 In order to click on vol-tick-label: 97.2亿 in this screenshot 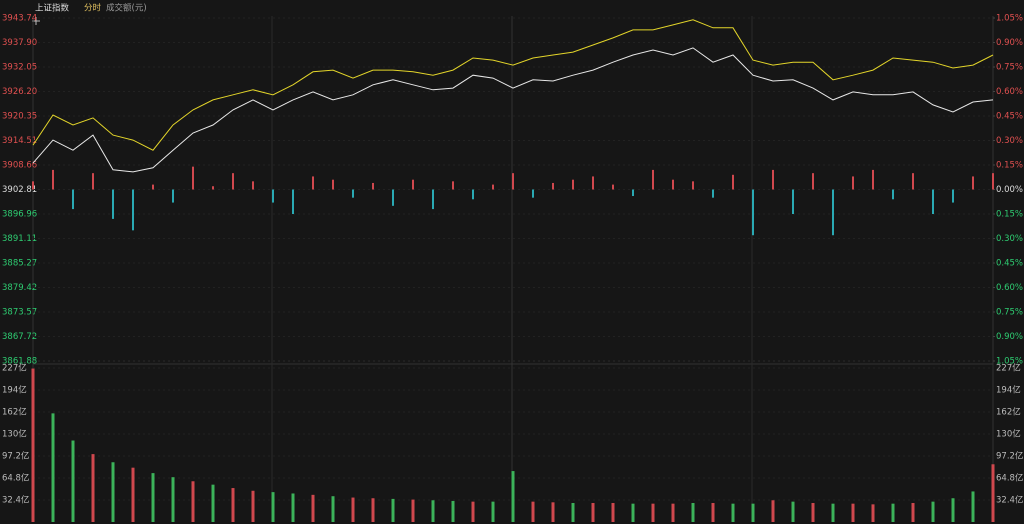, I will do `click(15, 456)`.